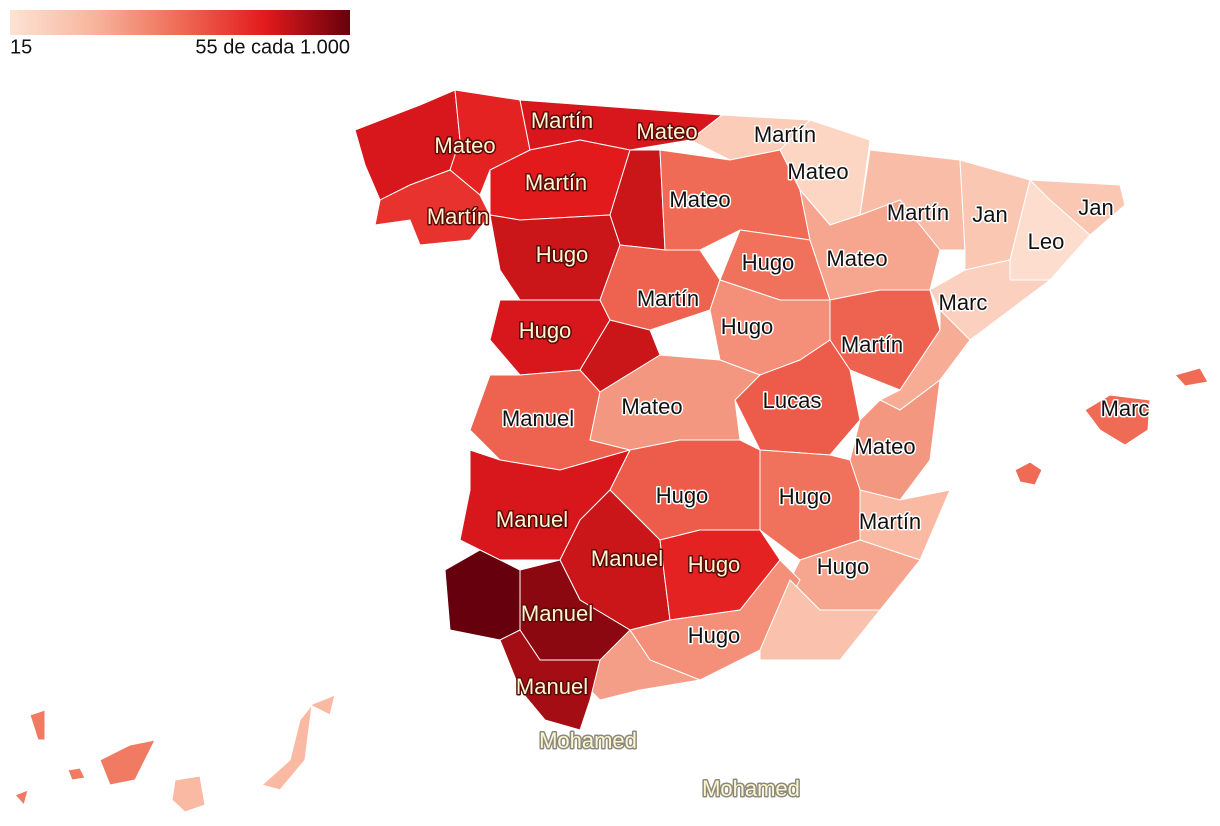  Describe the element at coordinates (272, 47) in the screenshot. I see `legend-max: 55 de cada 1.000` at that location.